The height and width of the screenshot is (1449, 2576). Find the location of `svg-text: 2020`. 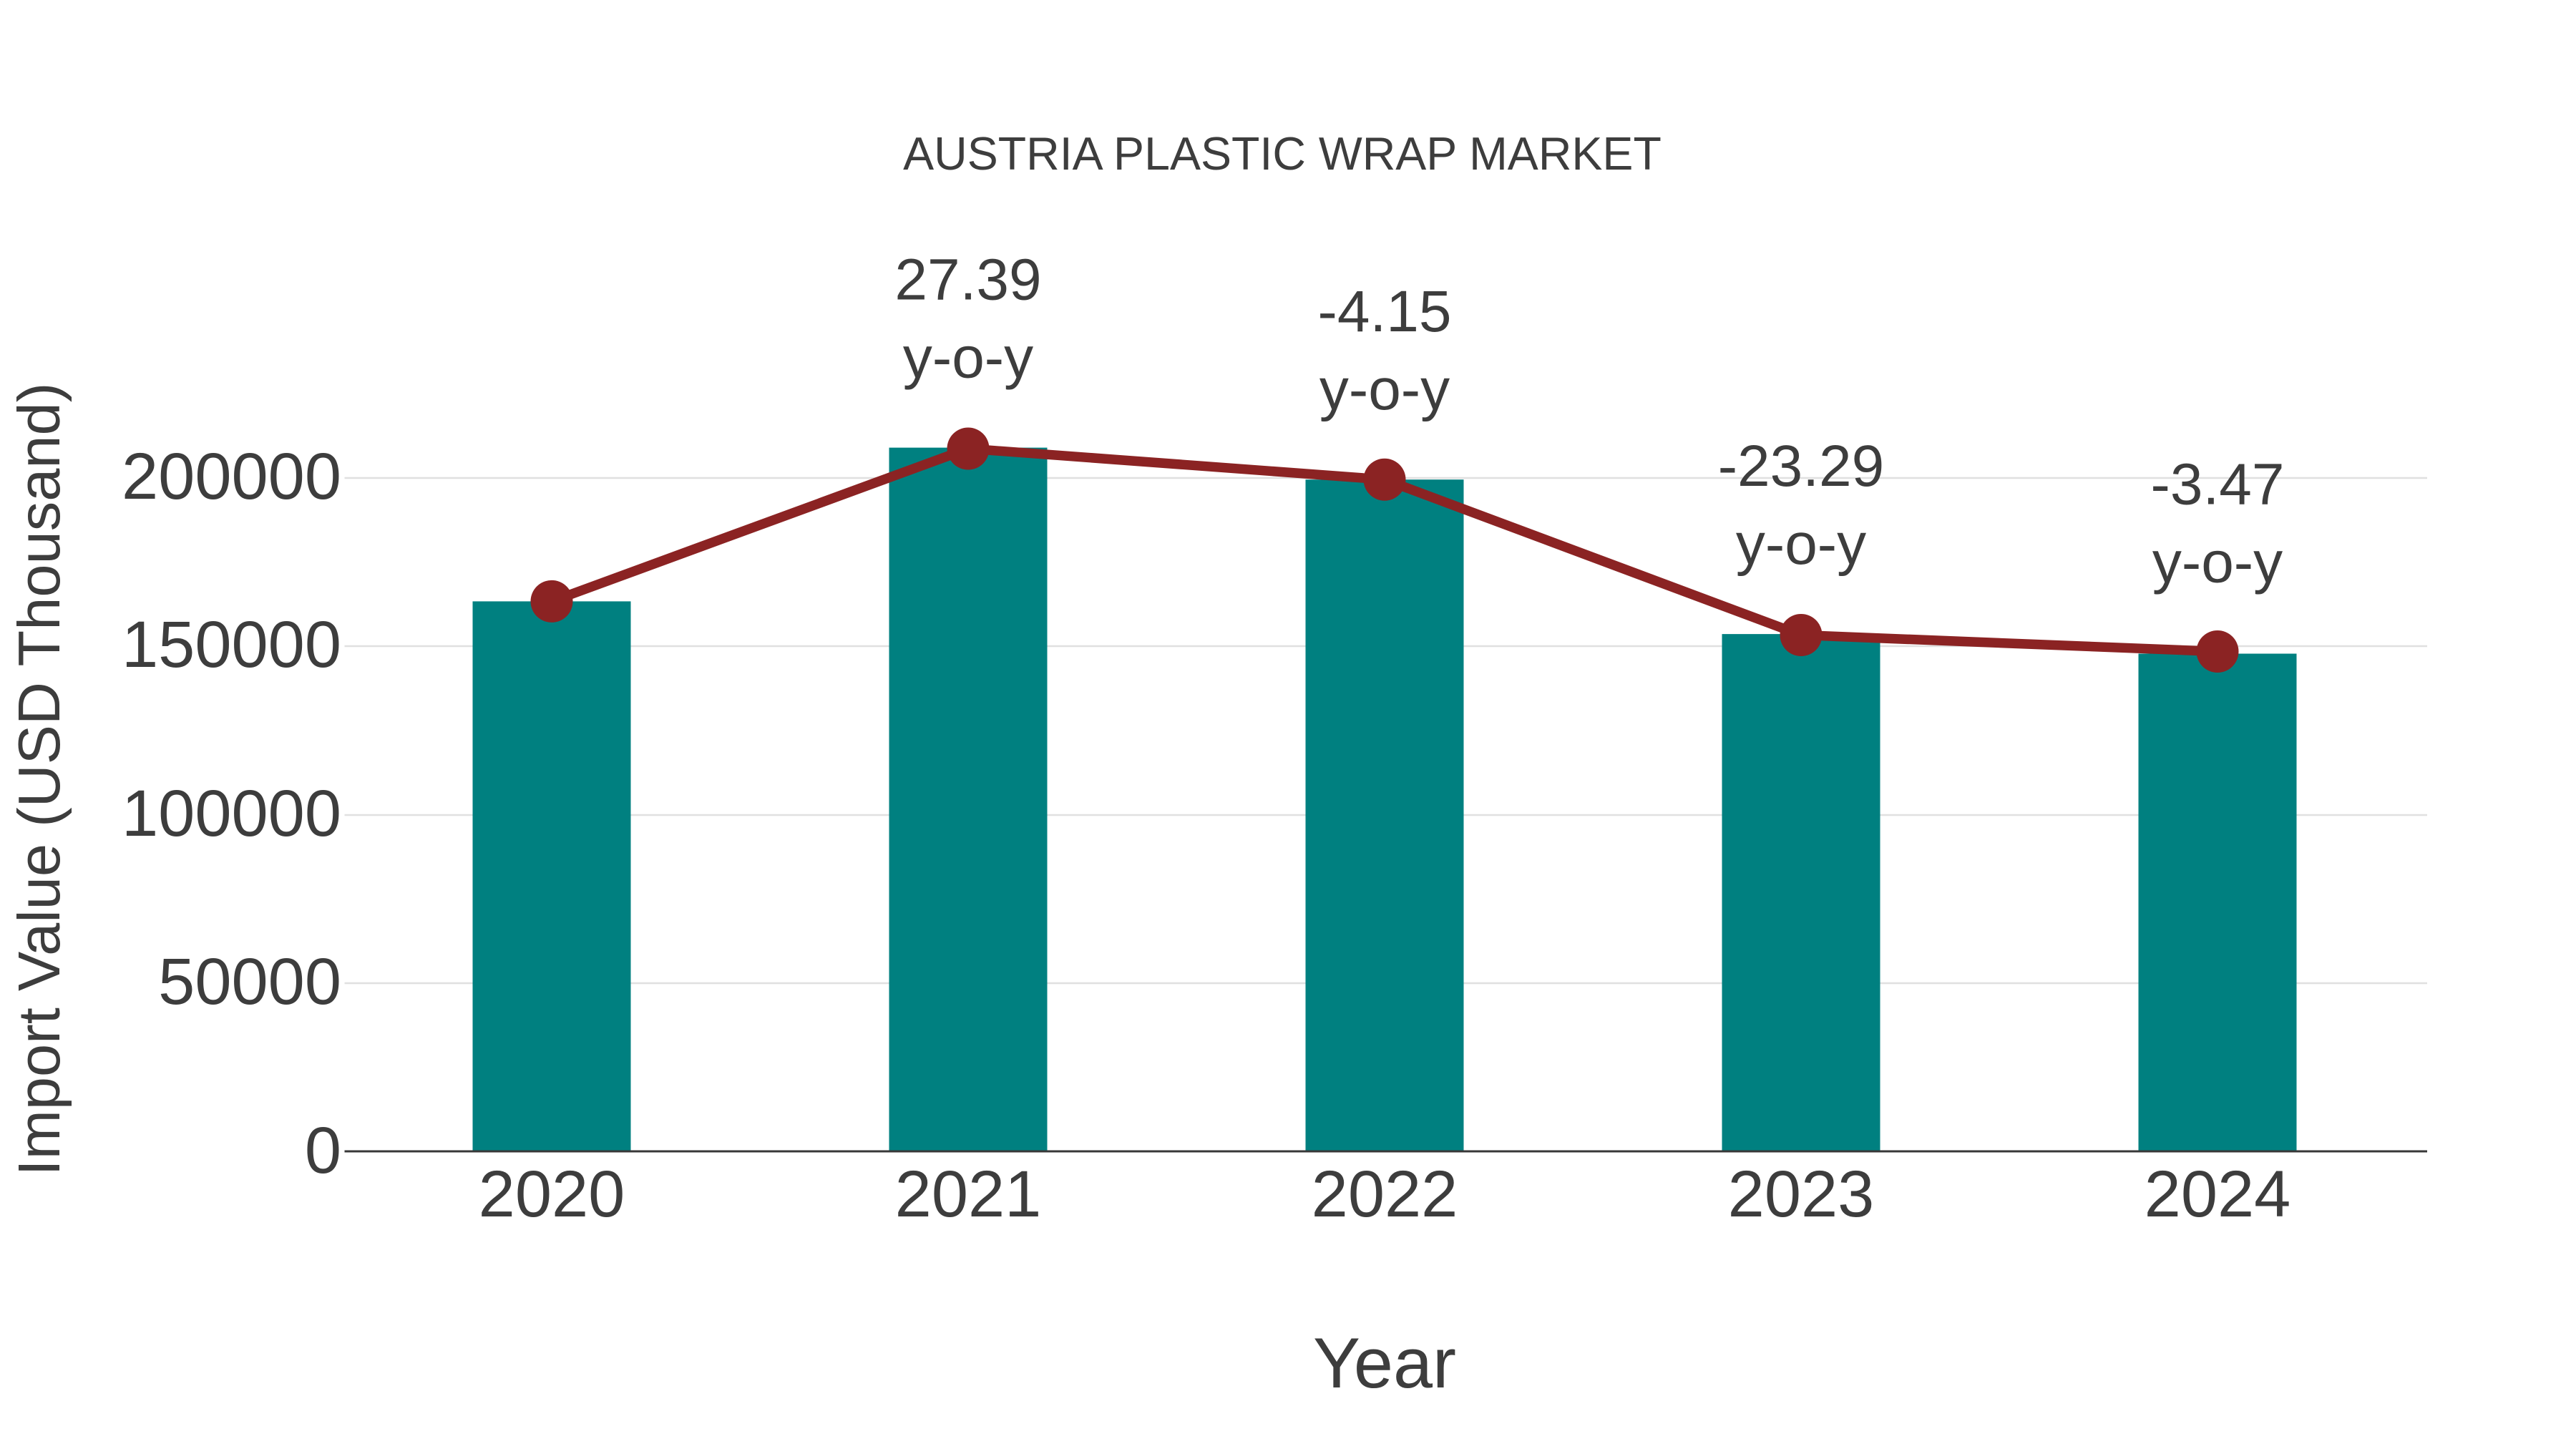

svg-text: 2020 is located at coordinates (552, 1194).